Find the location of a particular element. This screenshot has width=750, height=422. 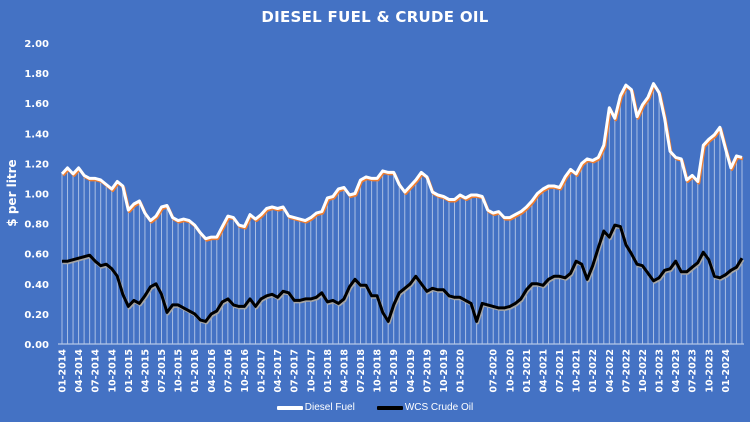

x-tick-label: 10-2016 is located at coordinates (245, 371).